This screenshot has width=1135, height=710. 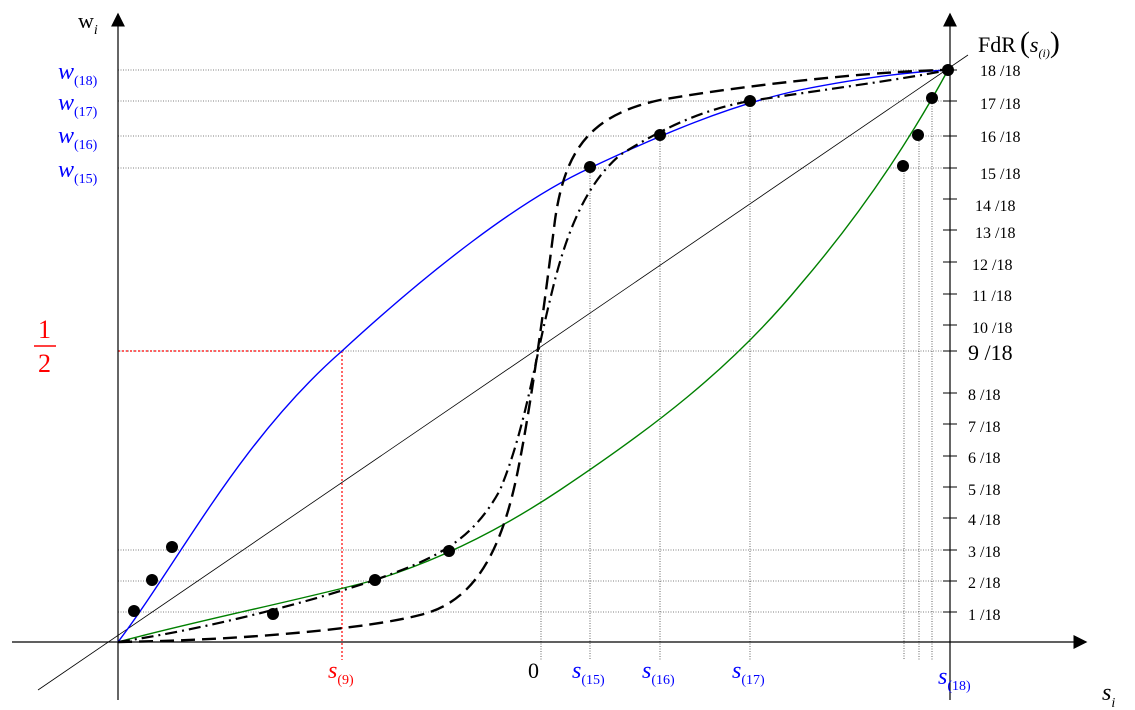 What do you see at coordinates (990, 352) in the screenshot?
I see `fdr-tick-9: 9 /18` at bounding box center [990, 352].